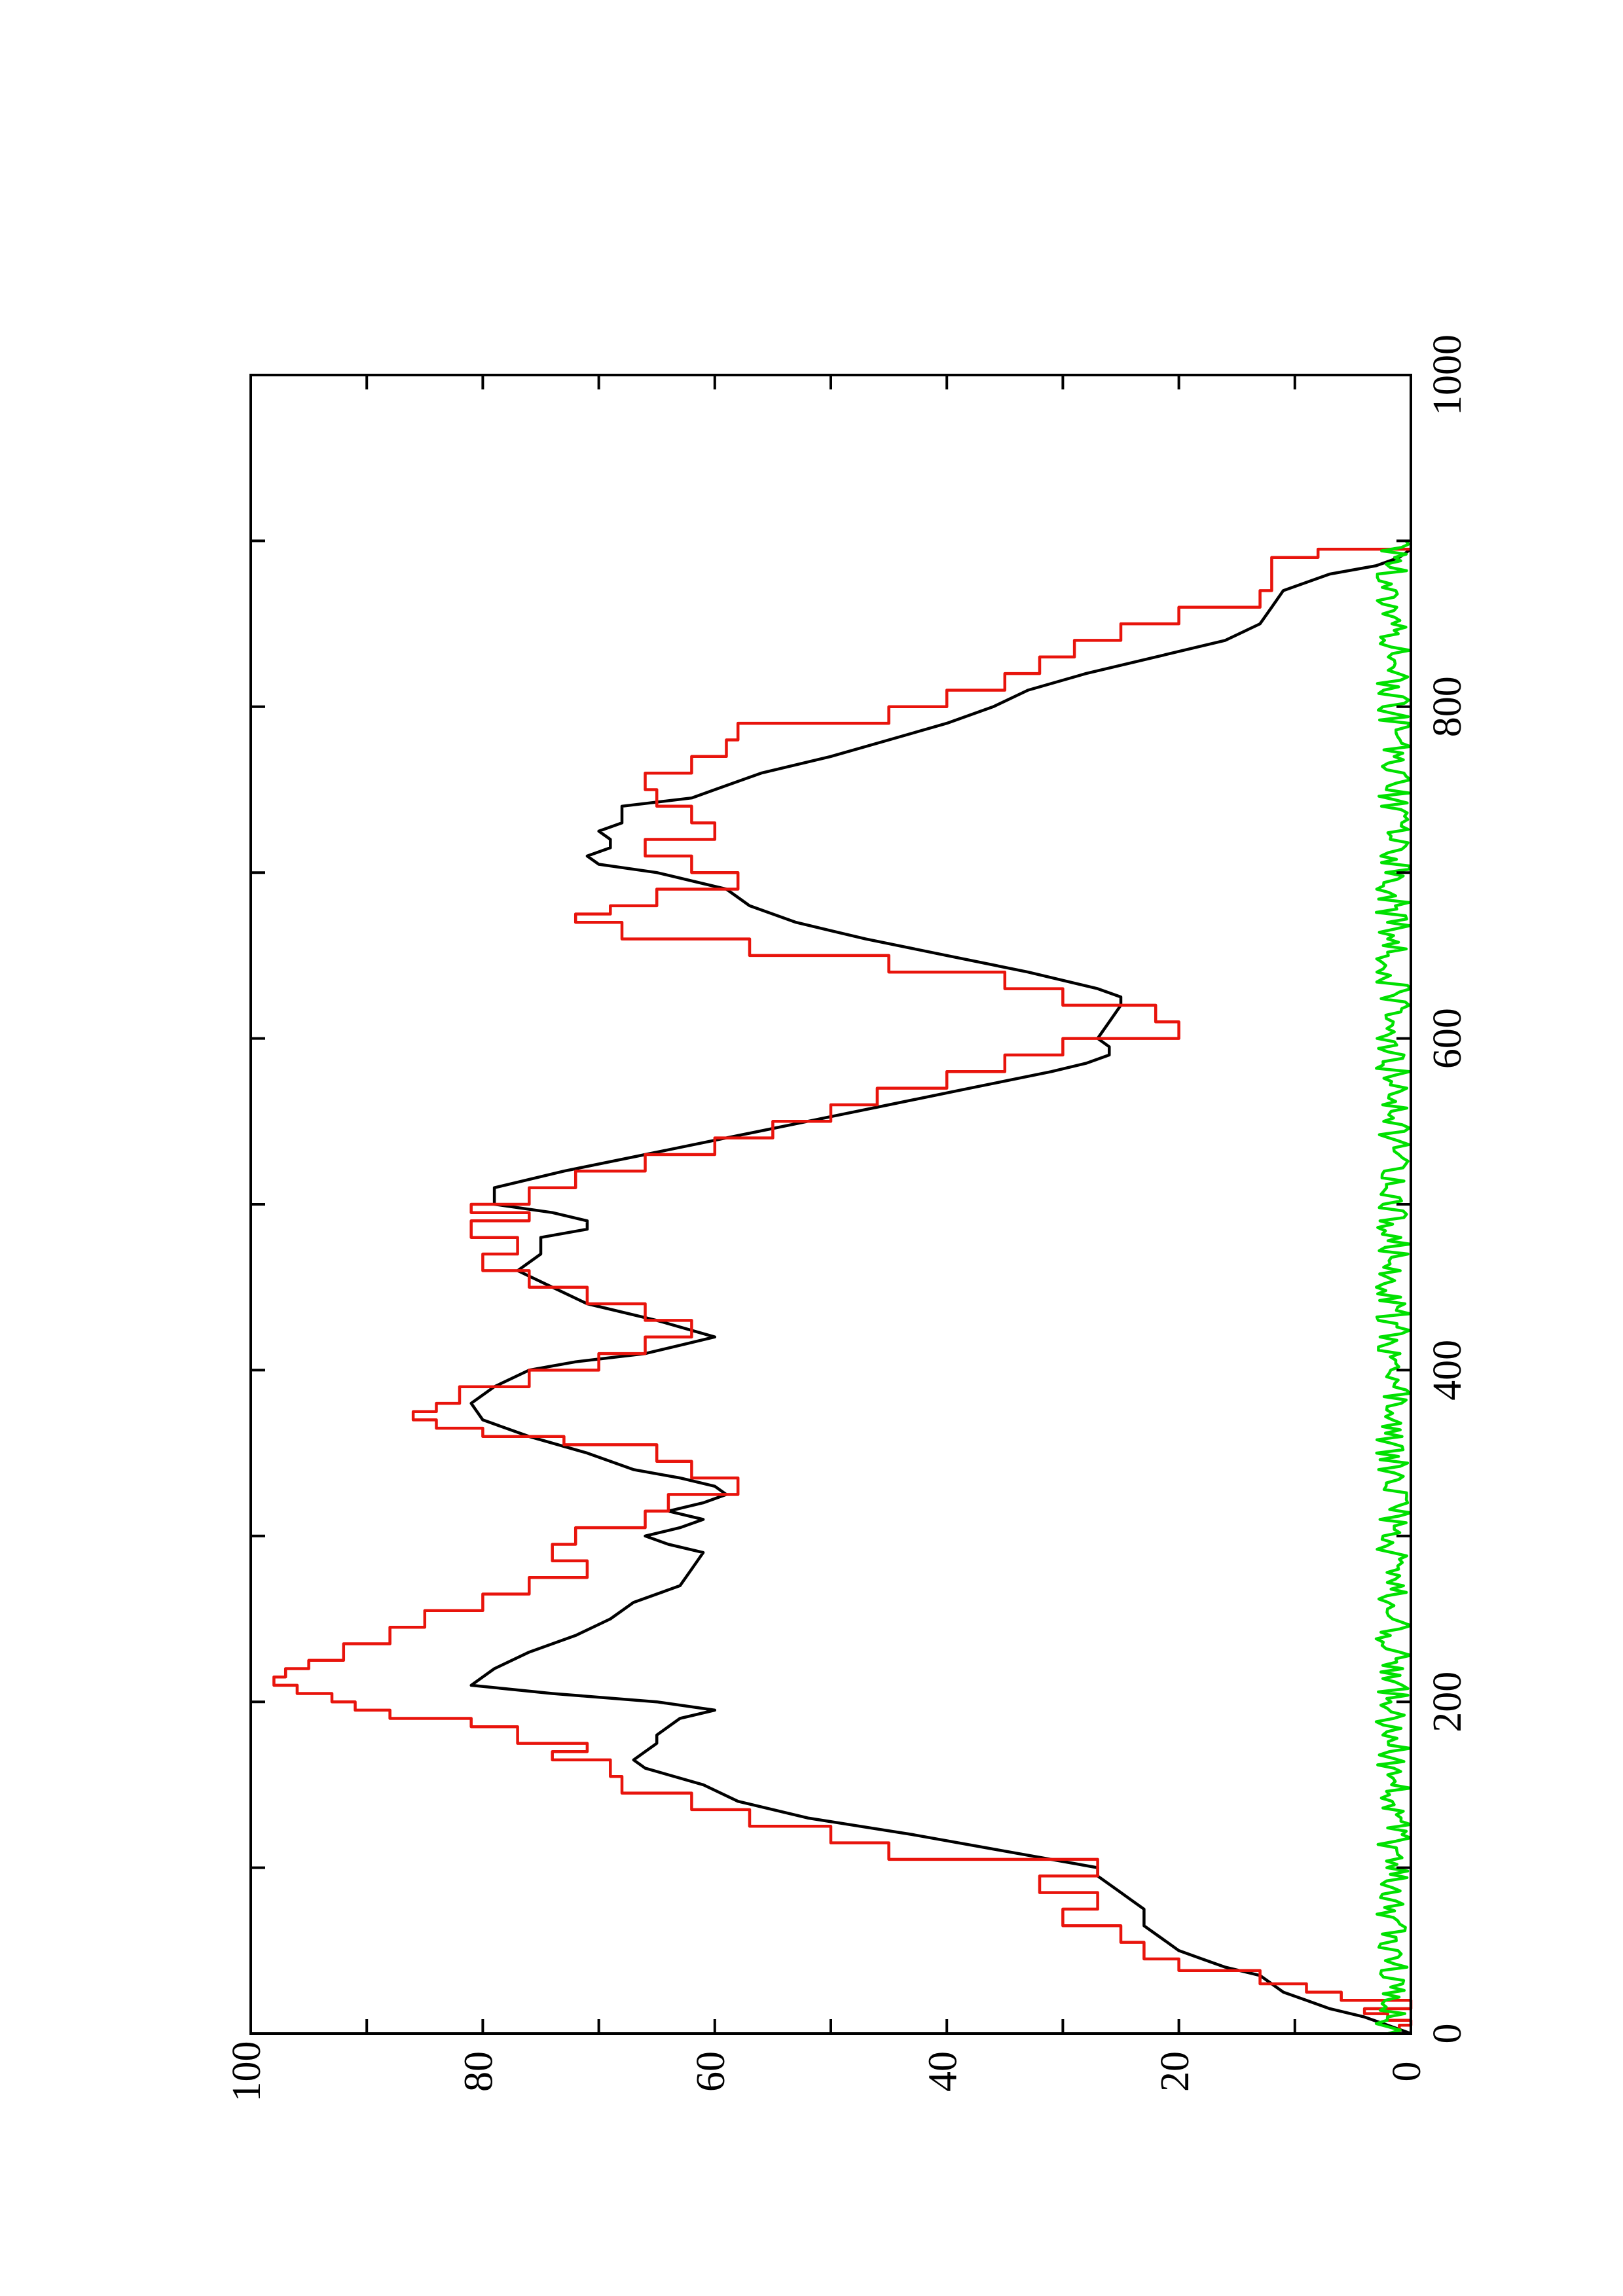 The image size is (1623, 2296). Describe the element at coordinates (1407, 2072) in the screenshot. I see `y-tick-label: 0` at that location.